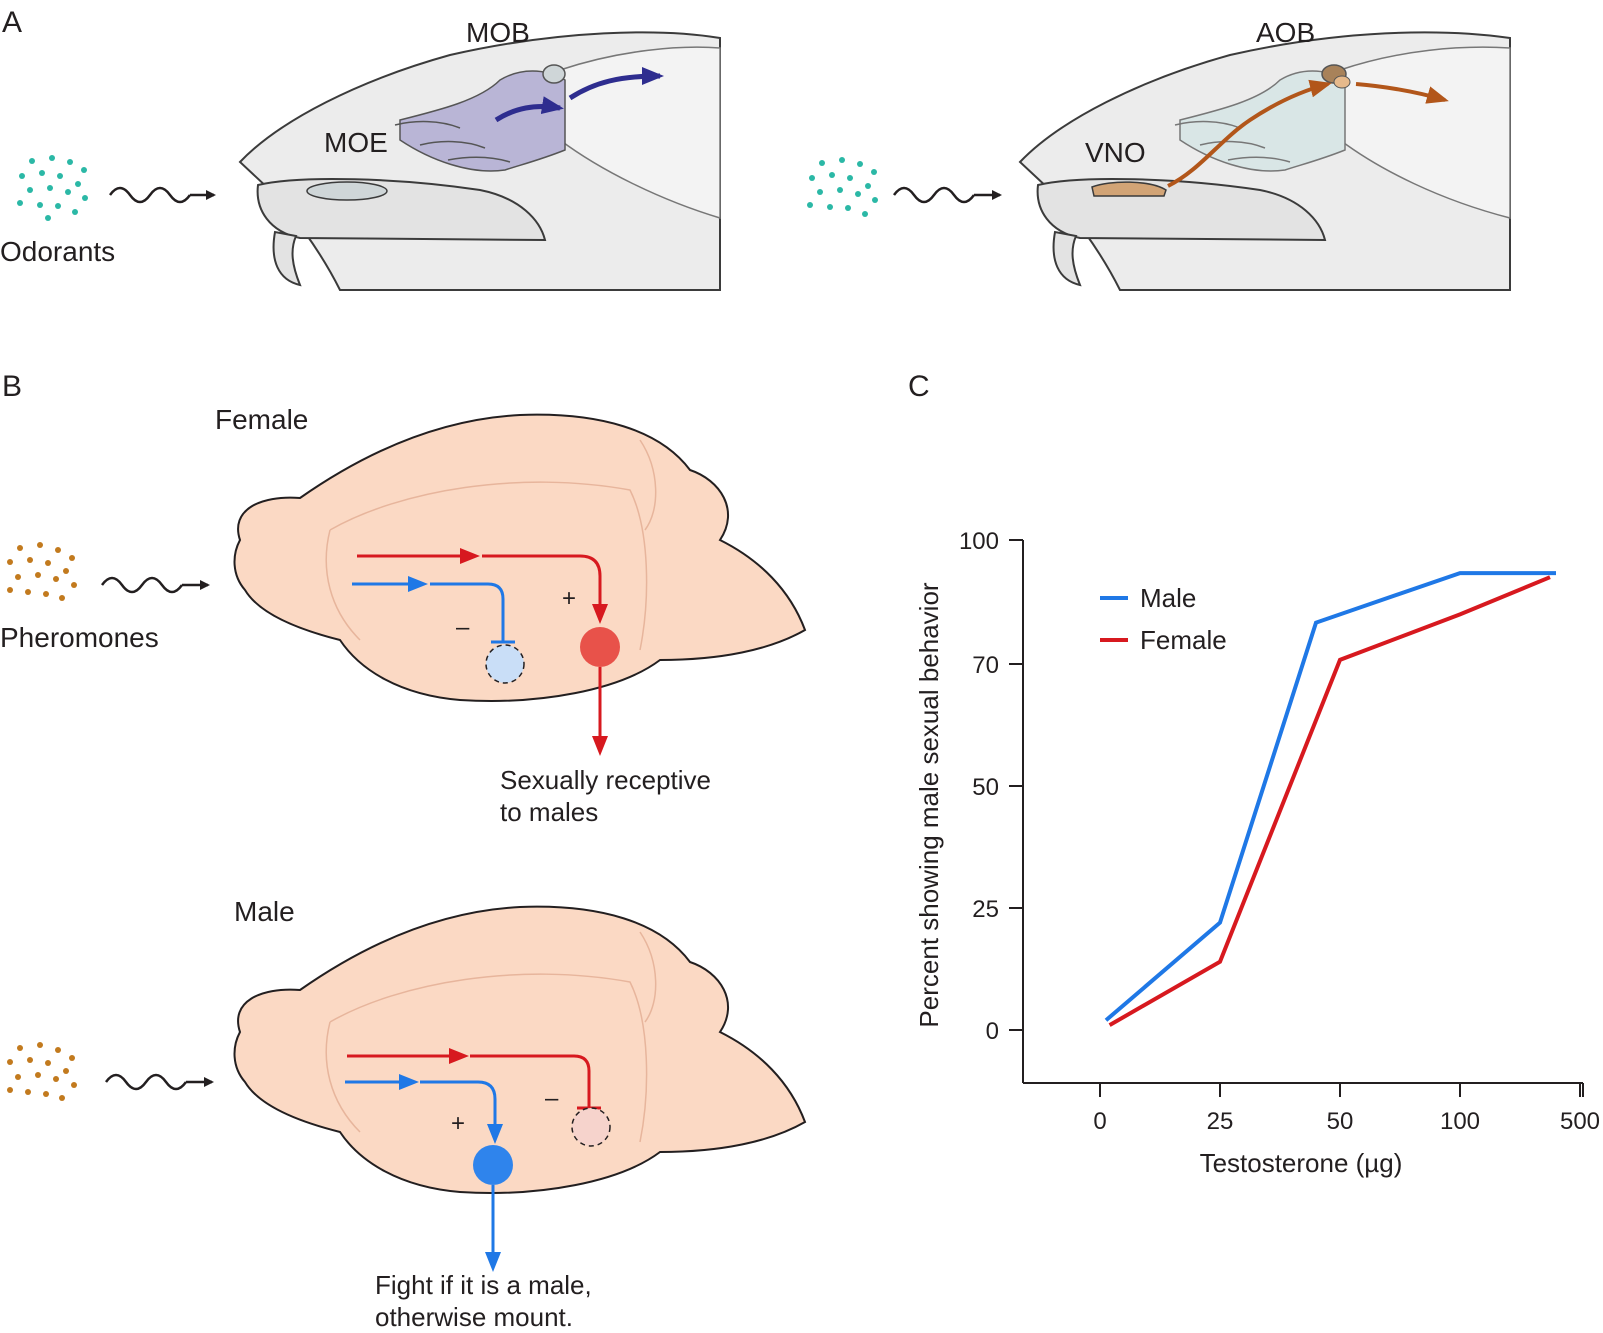 The image size is (1603, 1333). I want to click on male-outcome-line2: otherwise mount., so click(474, 1317).